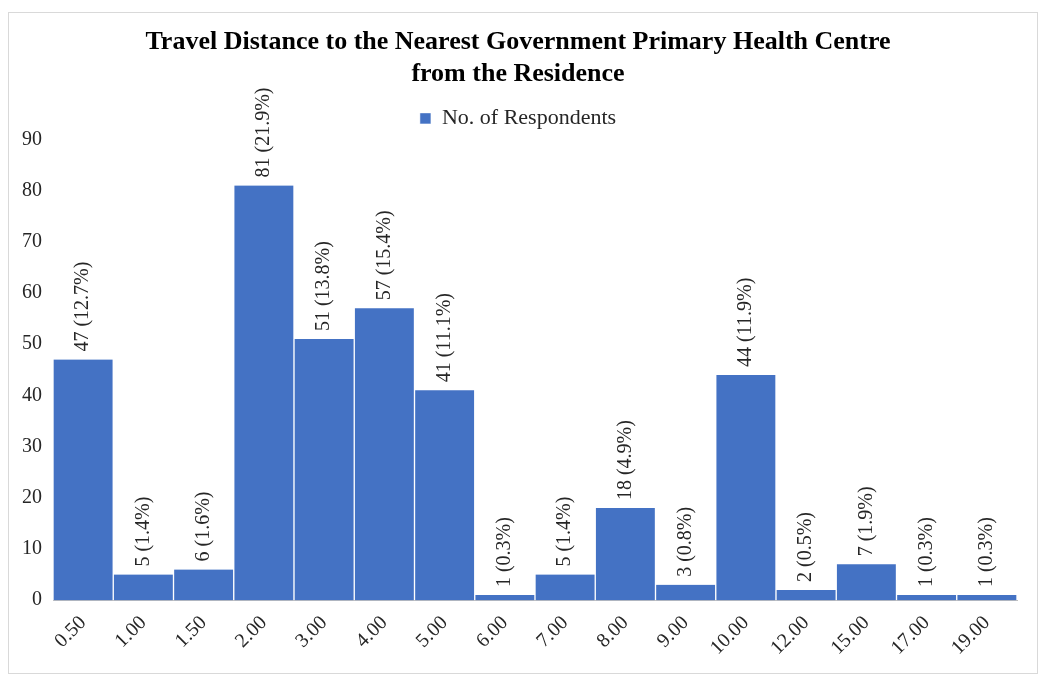 The width and height of the screenshot is (1047, 687). What do you see at coordinates (529, 117) in the screenshot?
I see `legend-label: No. of Respondents` at bounding box center [529, 117].